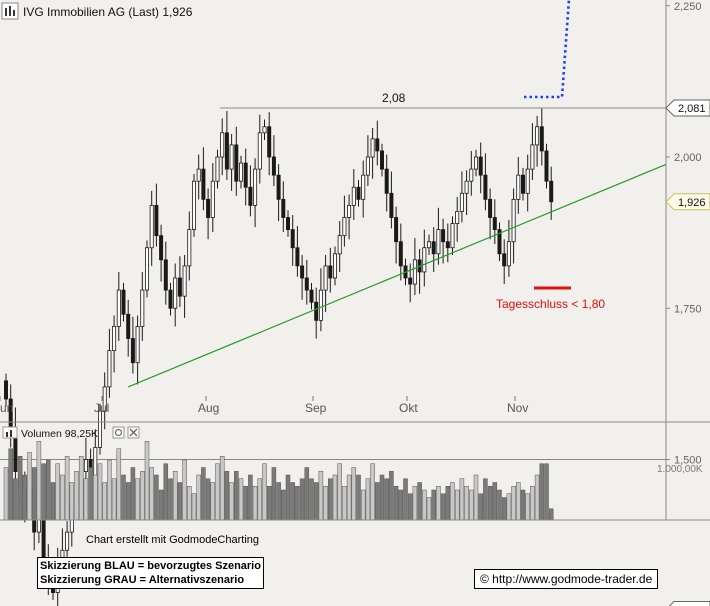 The image size is (710, 606). What do you see at coordinates (10, 11) in the screenshot?
I see `tools-icon` at bounding box center [10, 11].